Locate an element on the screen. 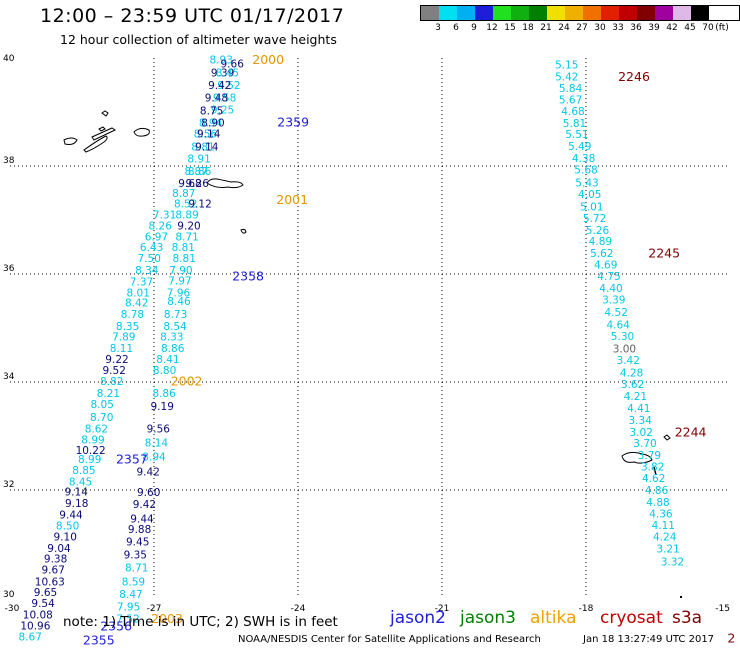 The image size is (740, 650). wave-height-value: 4.64 is located at coordinates (619, 325).